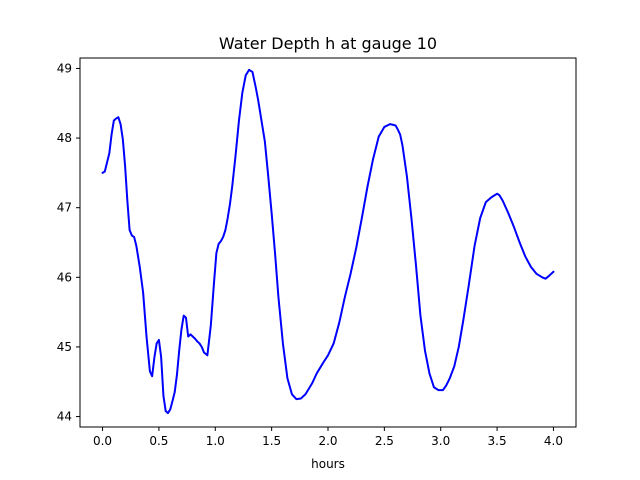 Image resolution: width=640 pixels, height=480 pixels. Describe the element at coordinates (328, 464) in the screenshot. I see `x-axis-label: hours` at that location.